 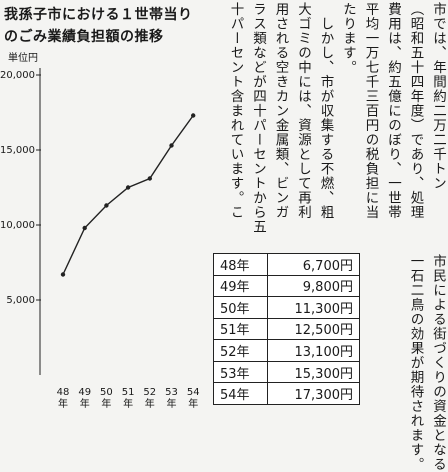 I want to click on table-cell: 13,100円, so click(x=313, y=350).